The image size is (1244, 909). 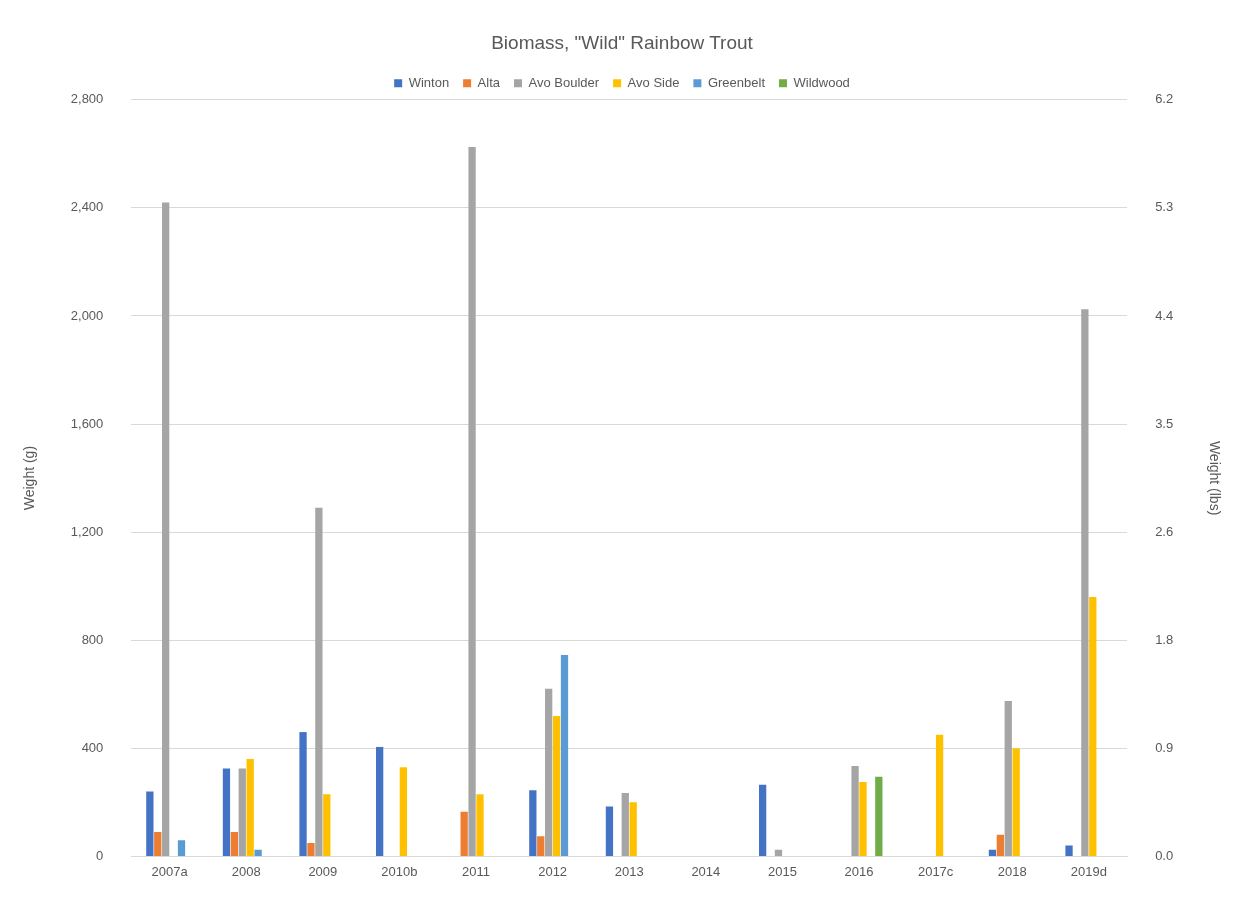 What do you see at coordinates (1164, 207) in the screenshot?
I see `y2-tick-label: 5.3` at bounding box center [1164, 207].